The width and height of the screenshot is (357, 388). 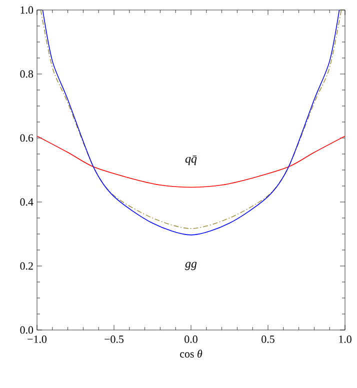 What do you see at coordinates (37, 339) in the screenshot?
I see `x-tick-label: −1.0` at bounding box center [37, 339].